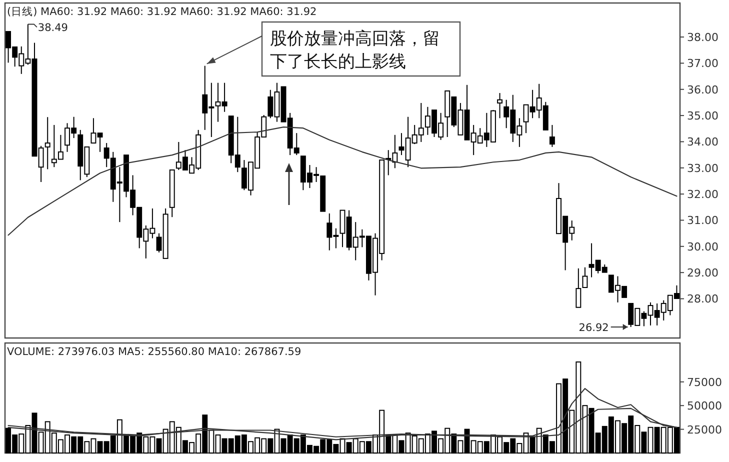 This screenshot has width=729, height=462. I want to click on y-tick-label: 37.00, so click(702, 63).